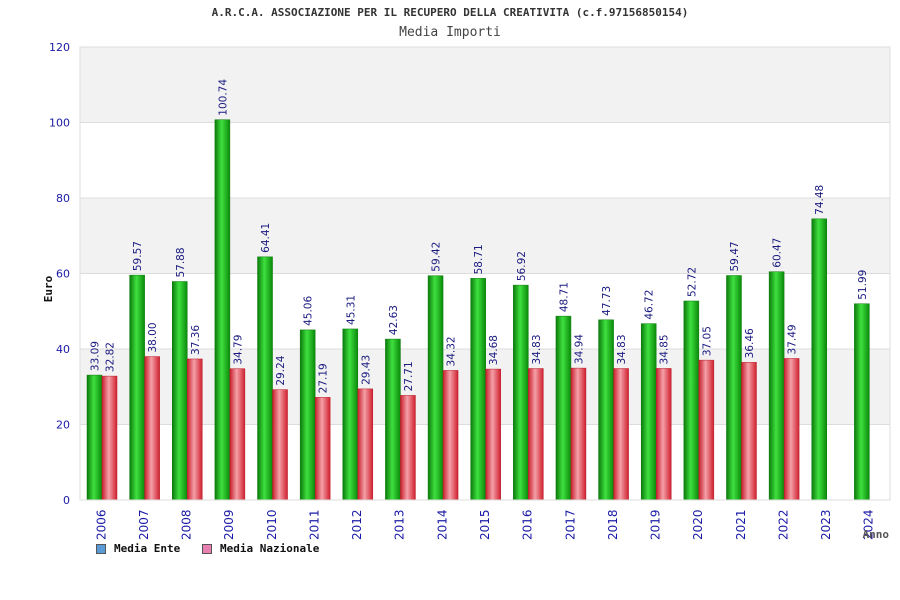 This screenshot has height=600, width=900. I want to click on x-tick-label: 2009, so click(229, 524).